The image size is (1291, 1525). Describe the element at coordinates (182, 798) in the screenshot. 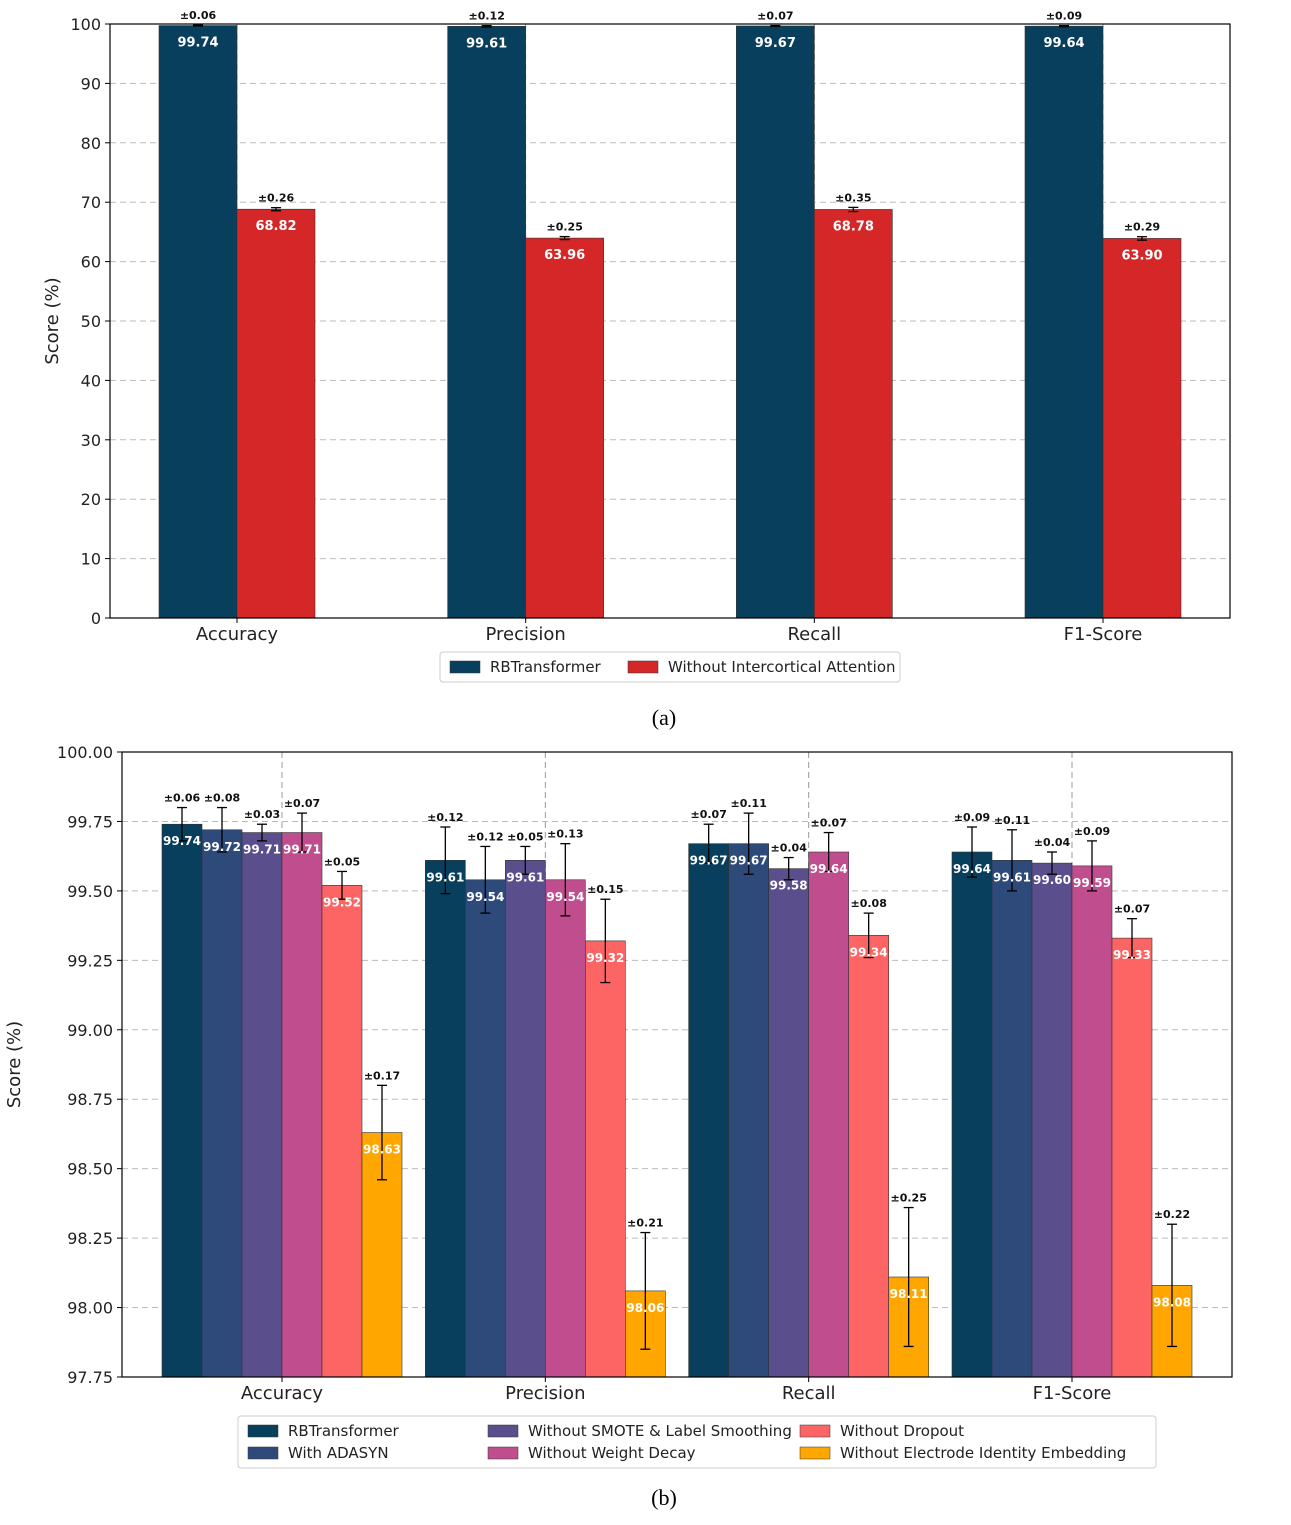

I see `error-label: ±0.06` at that location.